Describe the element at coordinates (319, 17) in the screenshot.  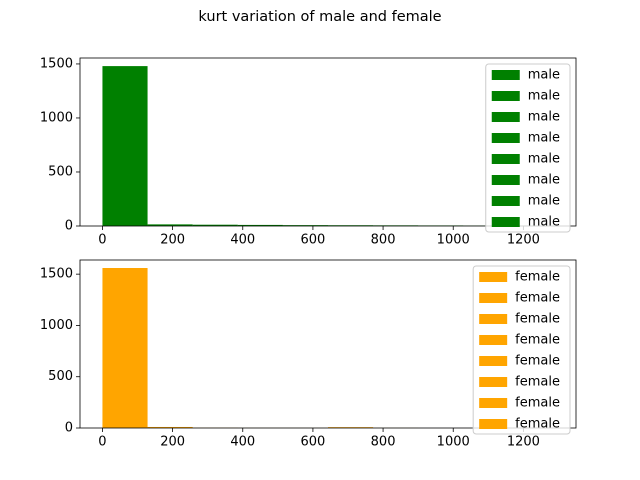
I see `figure-title: kurt variation of male and female` at that location.